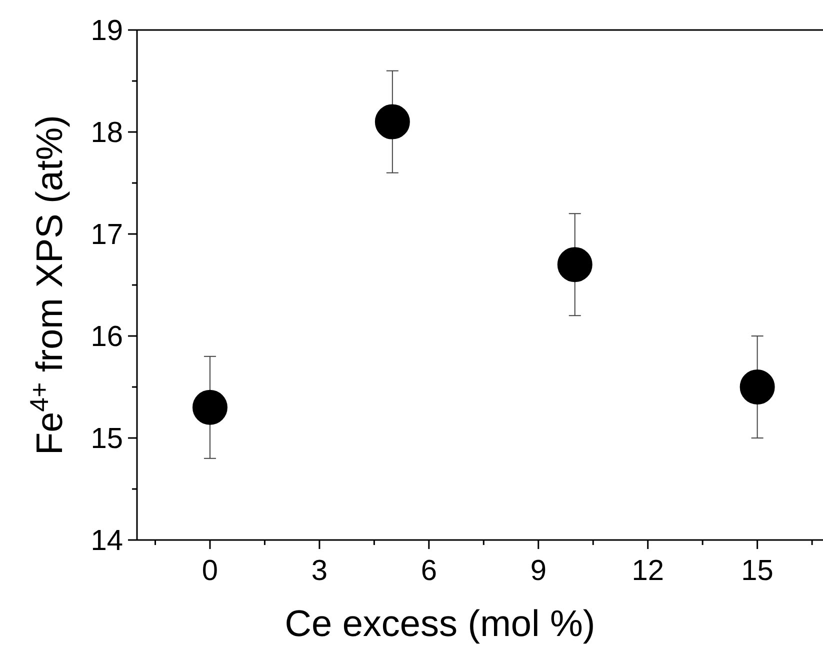  Describe the element at coordinates (106, 439) in the screenshot. I see `y-tick-label: 15` at that location.